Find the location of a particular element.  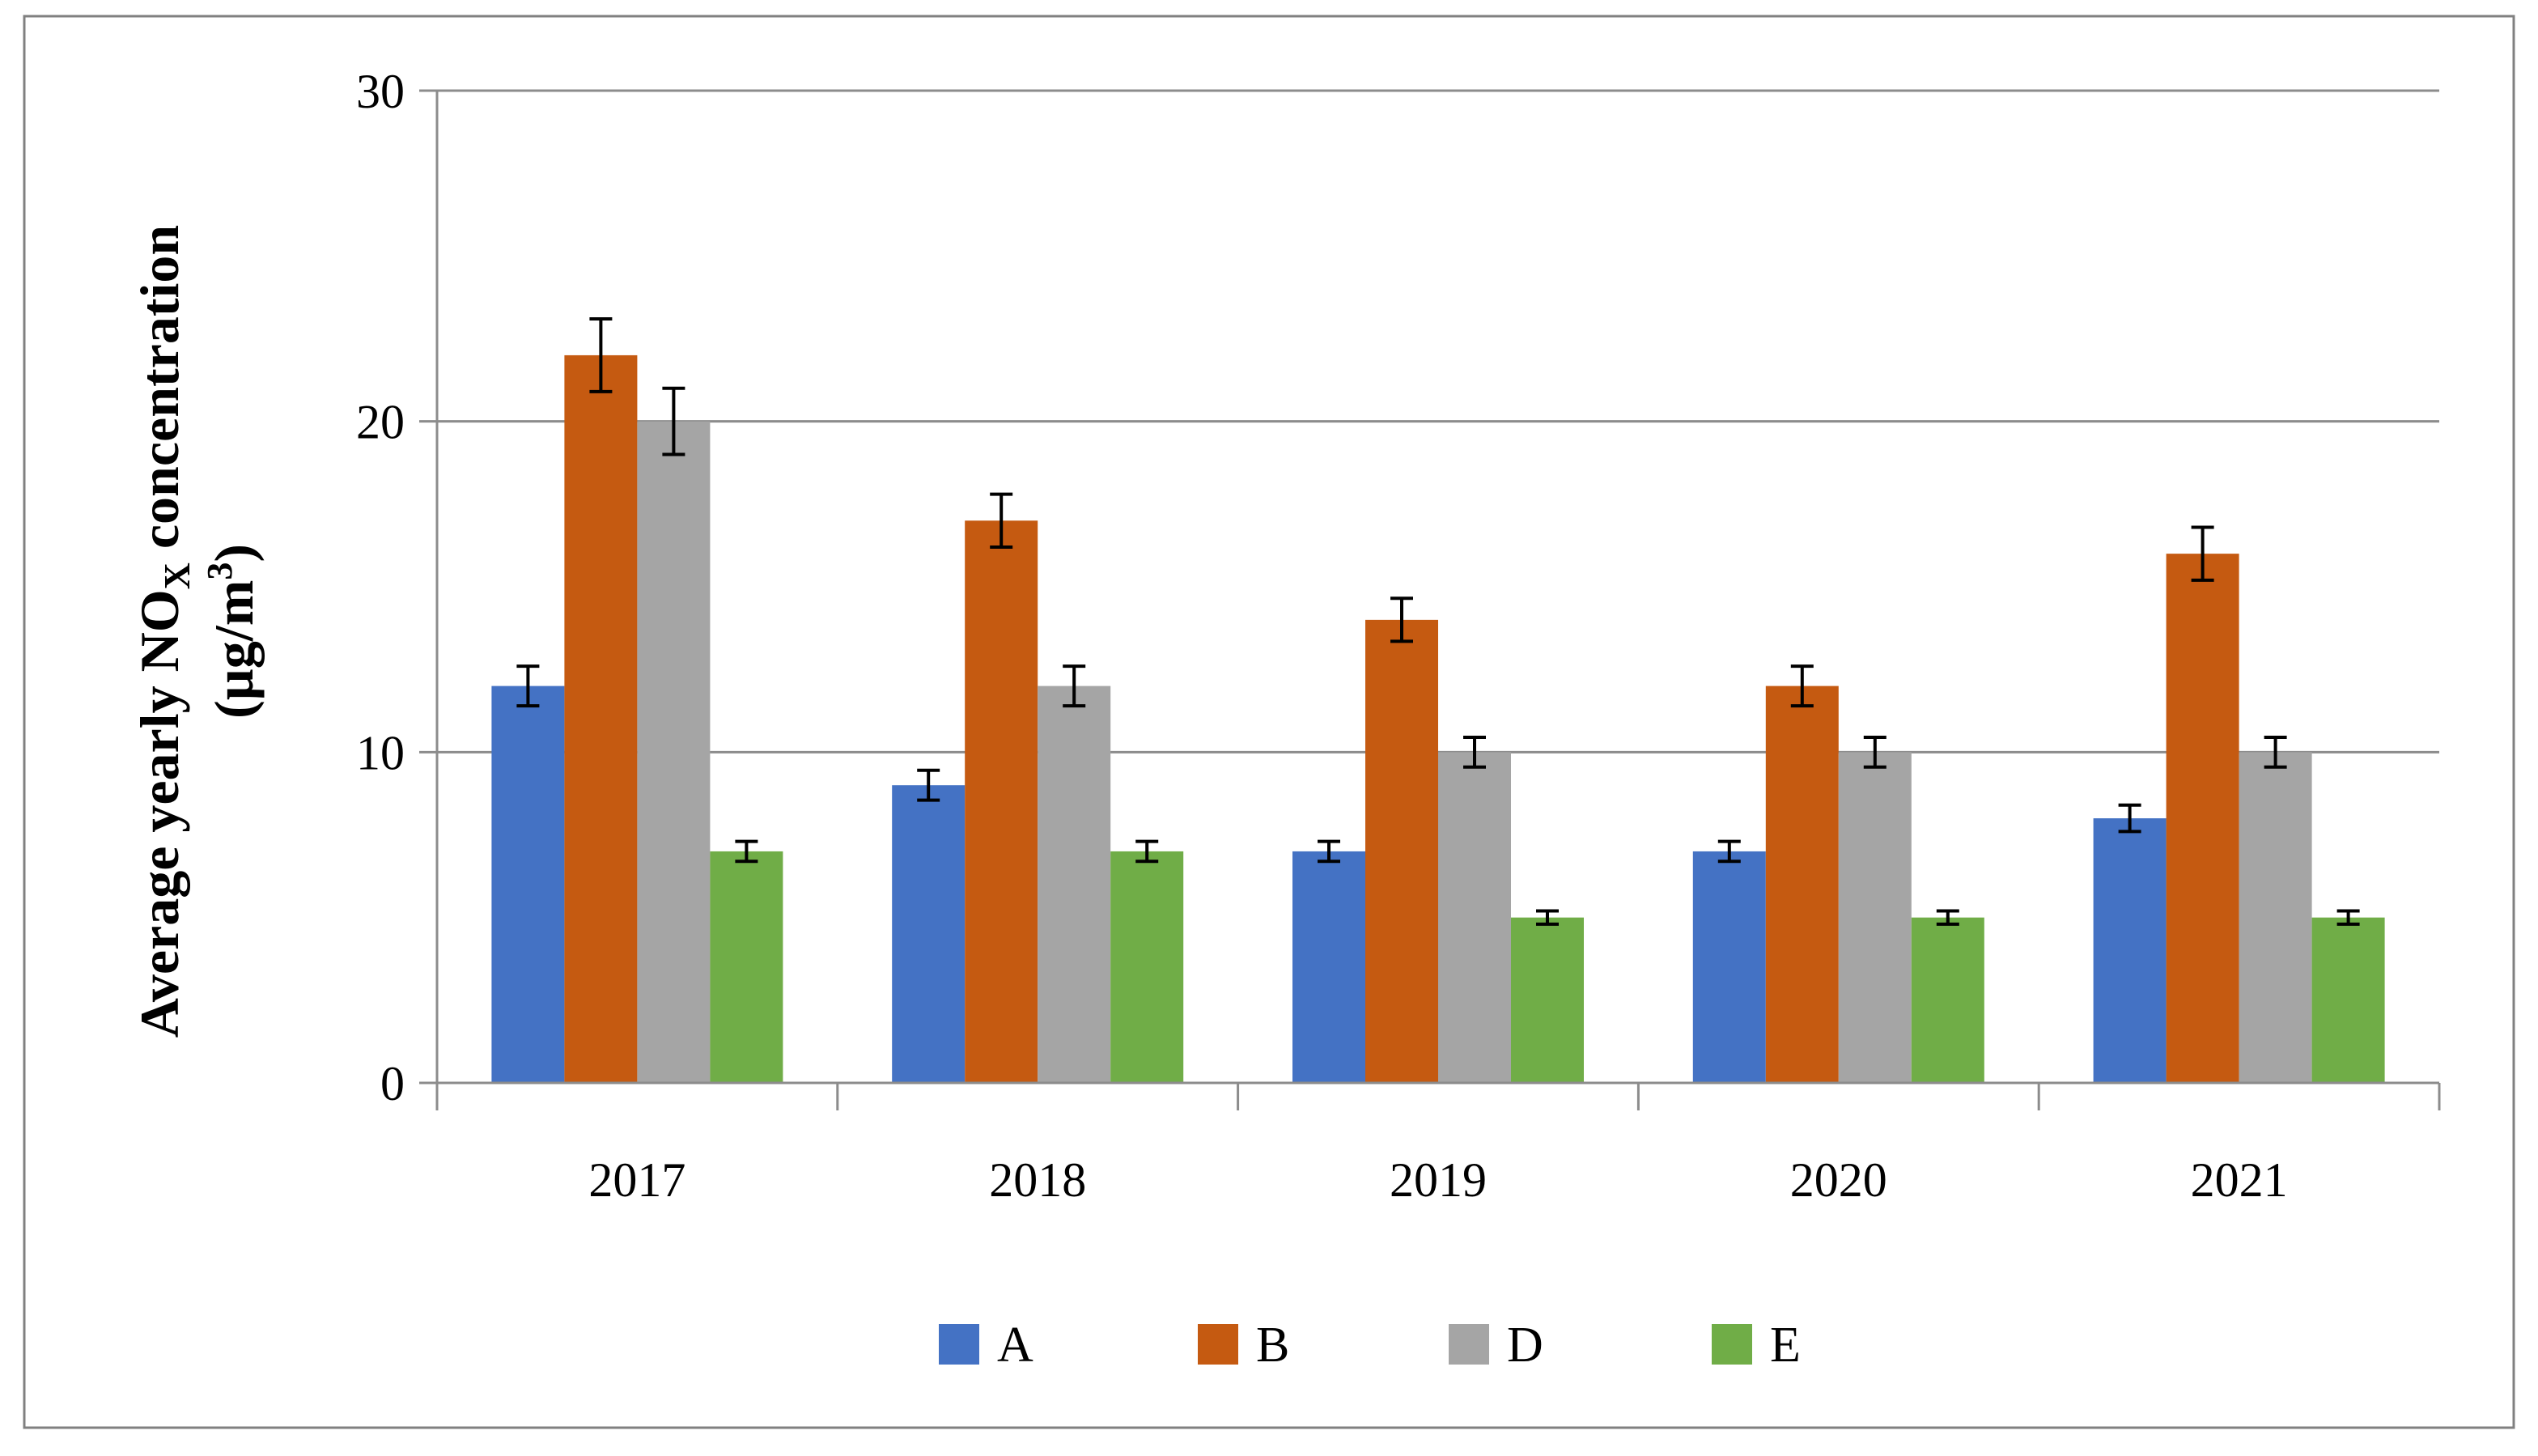

bar-A-2021 is located at coordinates (2130, 951).